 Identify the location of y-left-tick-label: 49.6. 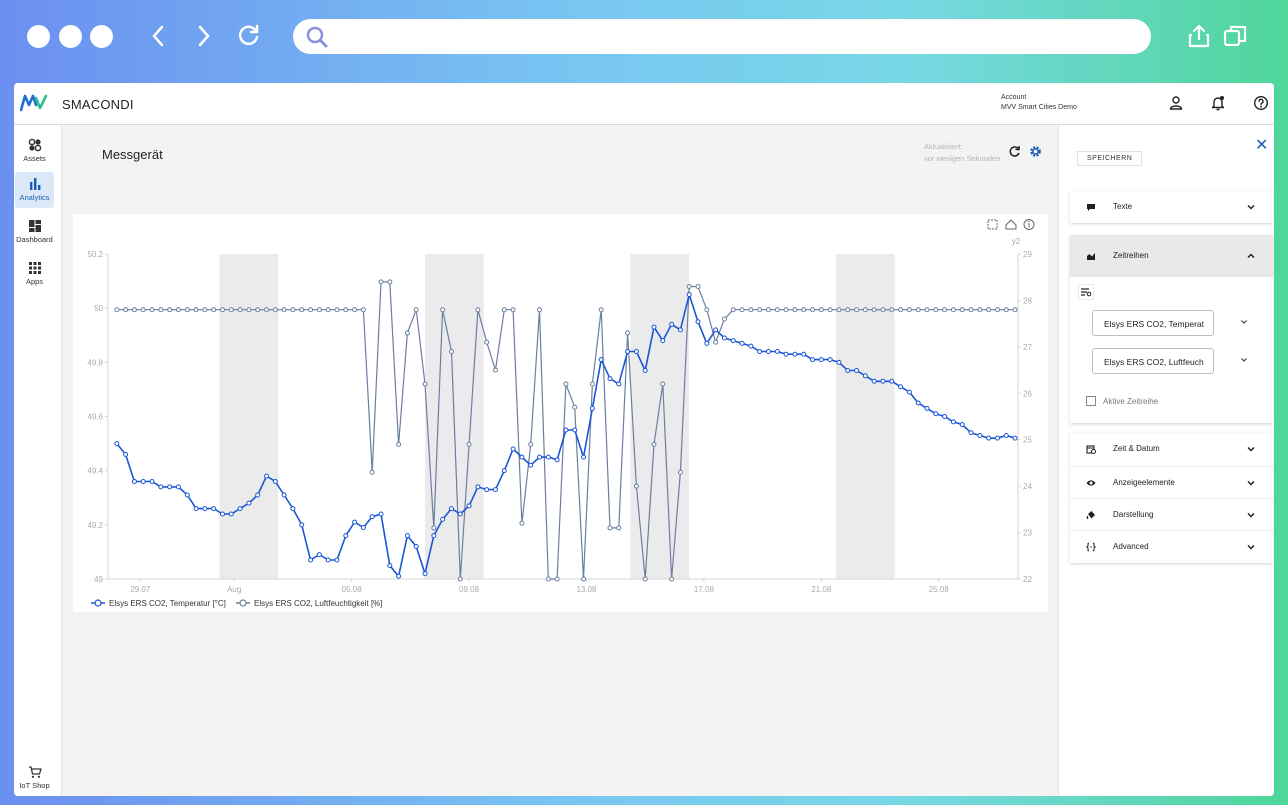
(95, 417).